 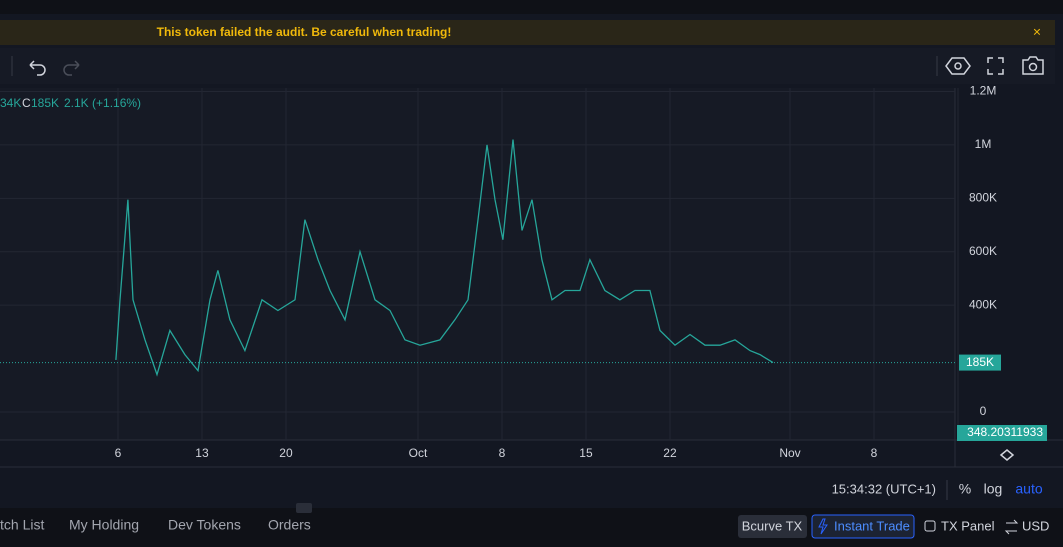 What do you see at coordinates (1035, 525) in the screenshot?
I see `currency-button: USD` at bounding box center [1035, 525].